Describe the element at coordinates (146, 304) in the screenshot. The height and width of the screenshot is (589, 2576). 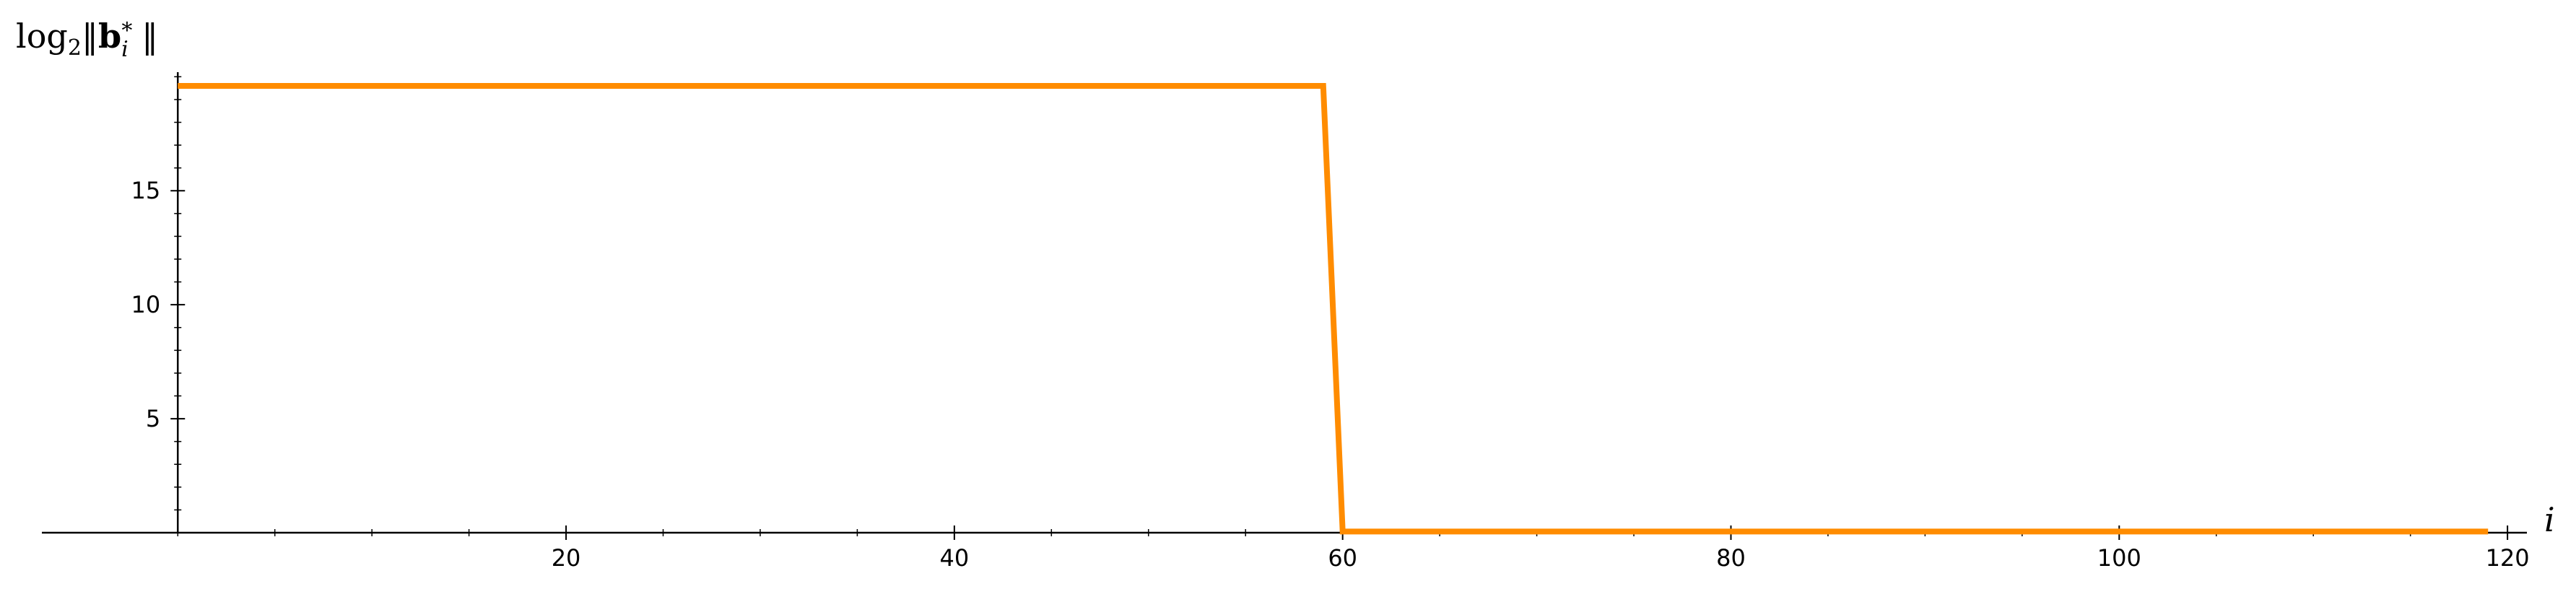
I see `y-tick-label: 10` at that location.